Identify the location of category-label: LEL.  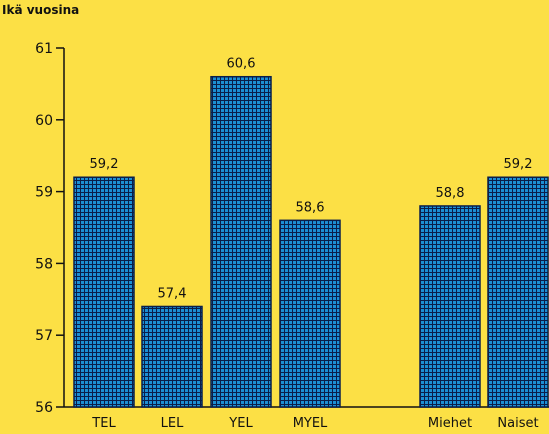
(172, 423).